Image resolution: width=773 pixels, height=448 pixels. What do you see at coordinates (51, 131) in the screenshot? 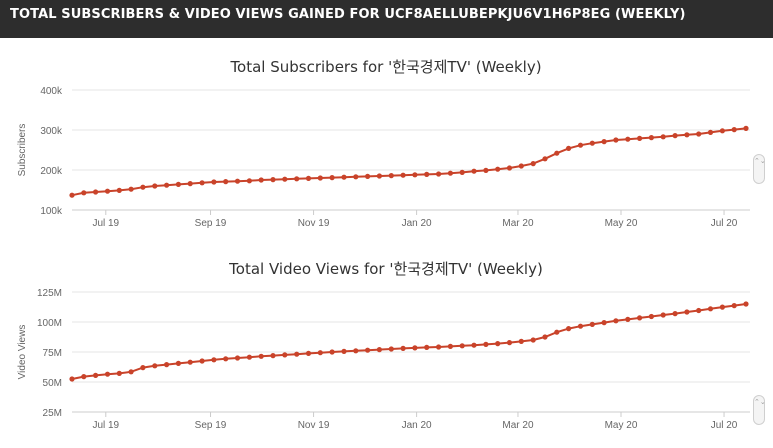
I see `y-tick-label: 300k` at bounding box center [51, 131].